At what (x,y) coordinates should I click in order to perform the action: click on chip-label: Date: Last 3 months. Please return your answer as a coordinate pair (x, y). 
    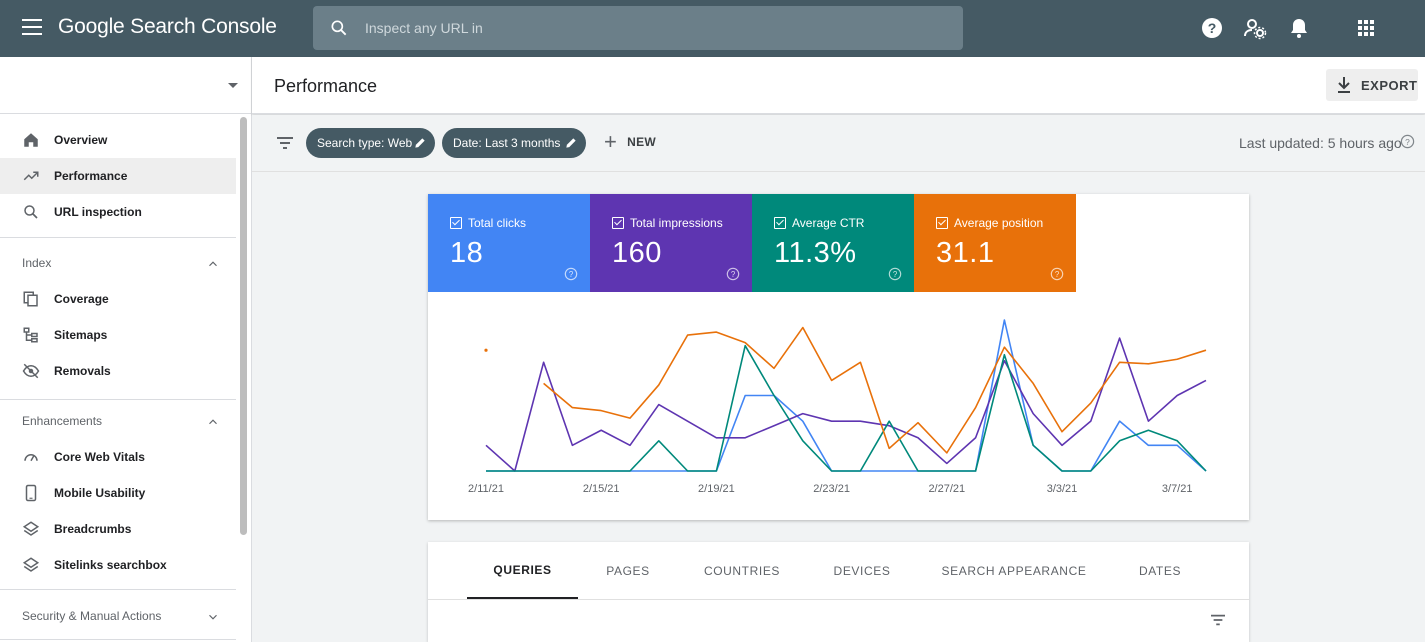
    Looking at the image, I should click on (507, 143).